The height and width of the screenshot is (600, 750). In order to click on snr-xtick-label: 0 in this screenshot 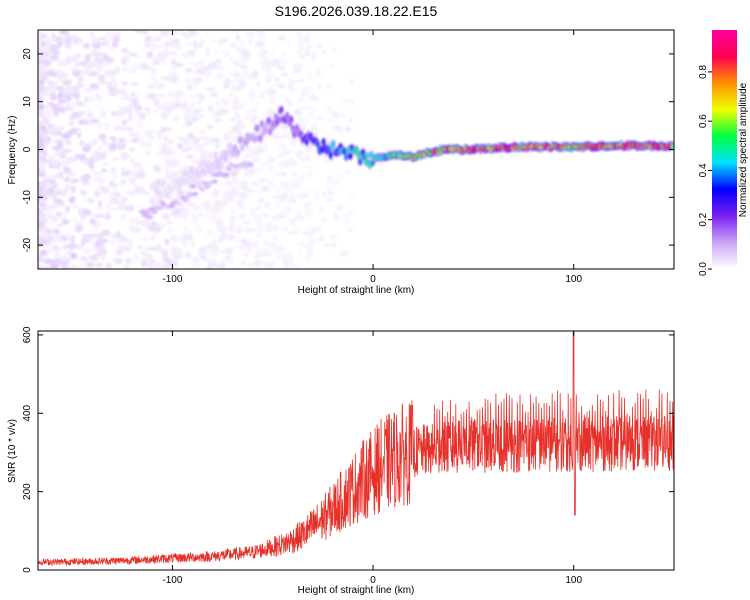, I will do `click(373, 580)`.